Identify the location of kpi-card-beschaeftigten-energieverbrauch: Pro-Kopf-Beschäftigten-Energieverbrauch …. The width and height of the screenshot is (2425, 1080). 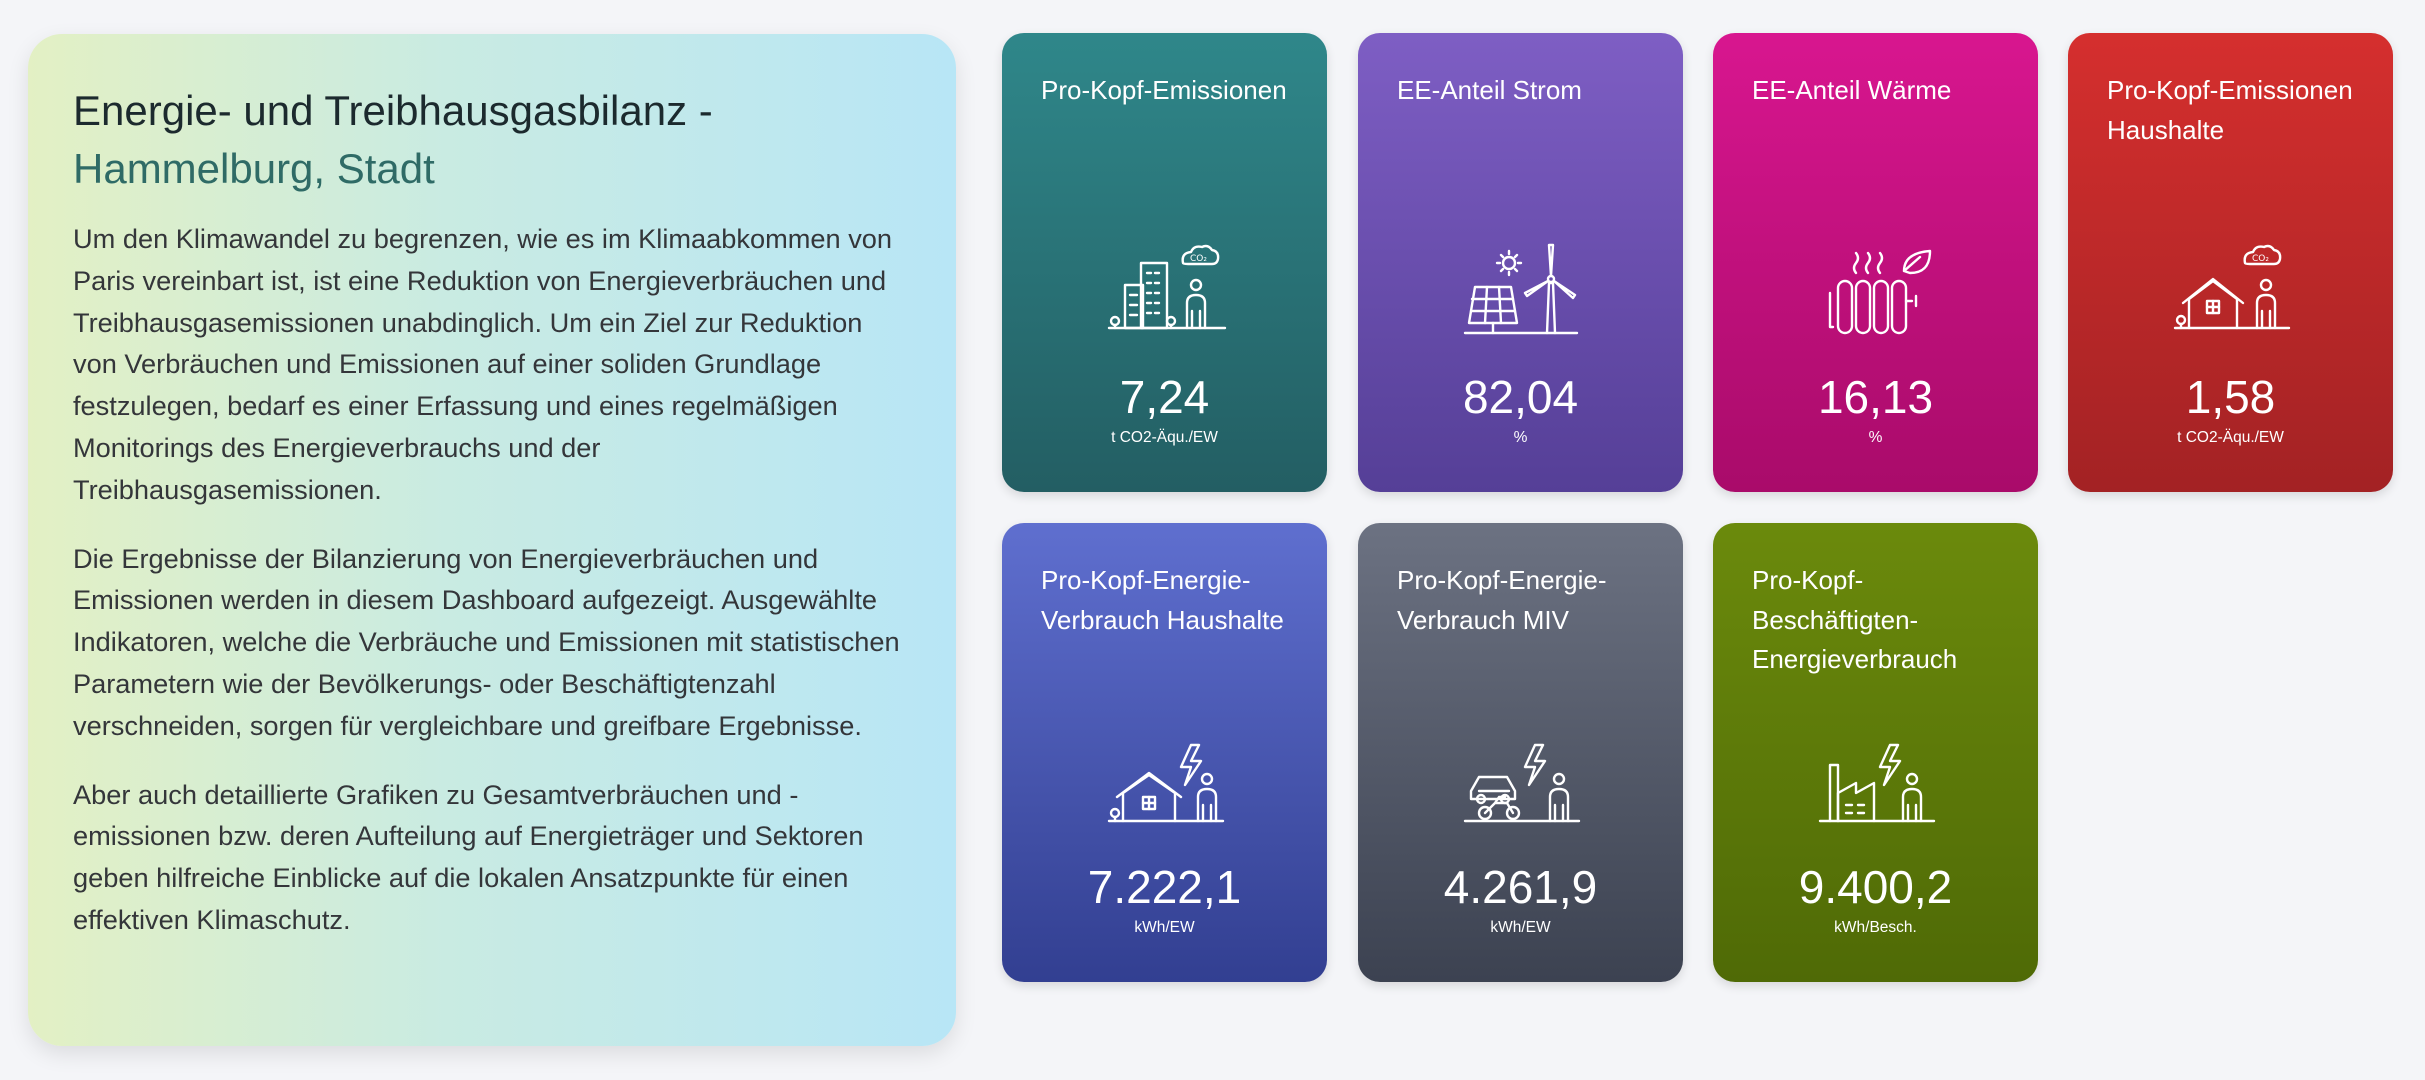
(1875, 752).